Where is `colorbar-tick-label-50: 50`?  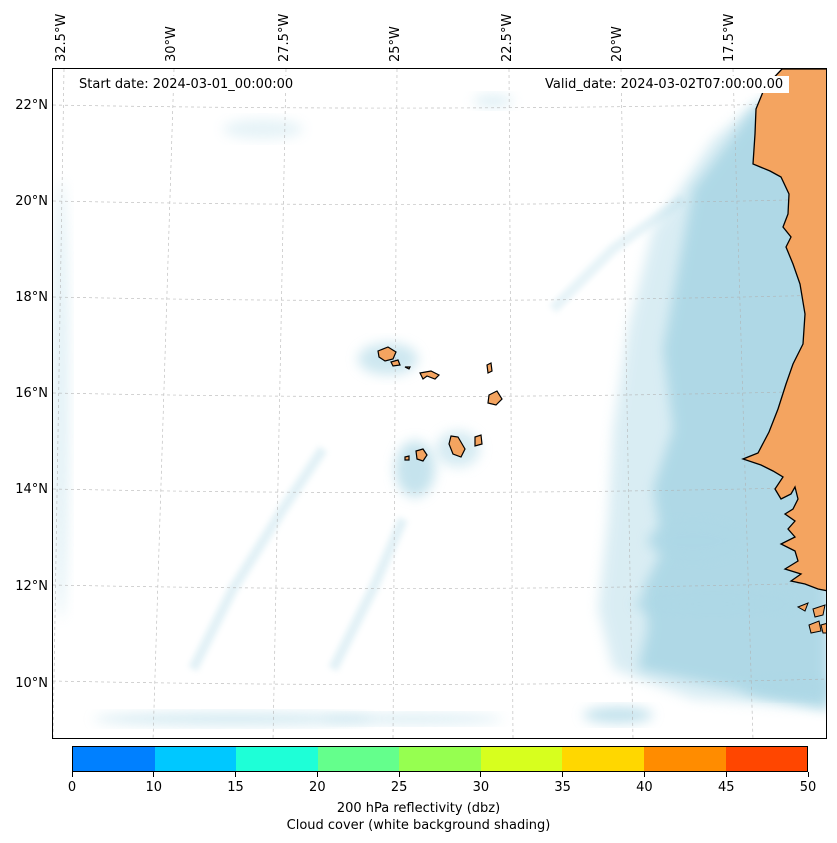 colorbar-tick-label-50: 50 is located at coordinates (808, 787).